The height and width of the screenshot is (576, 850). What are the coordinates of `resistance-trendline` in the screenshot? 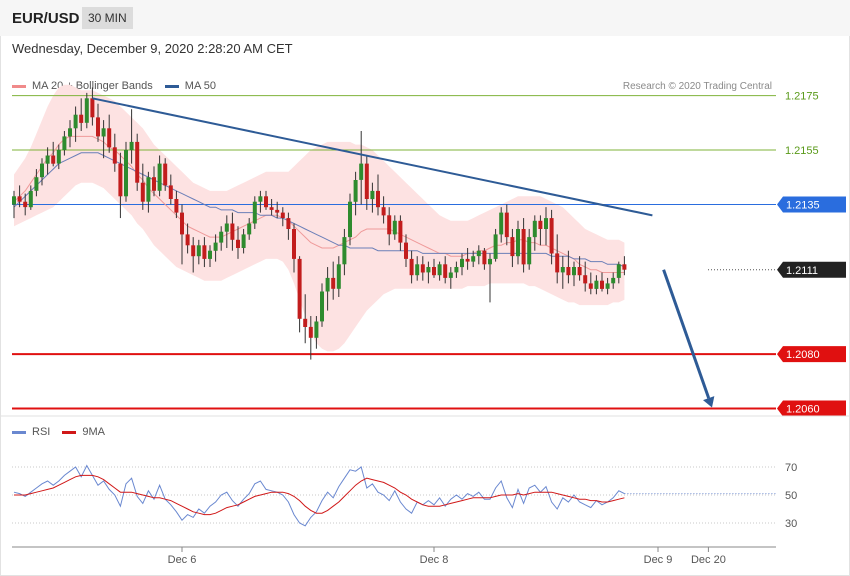 It's located at (372, 157).